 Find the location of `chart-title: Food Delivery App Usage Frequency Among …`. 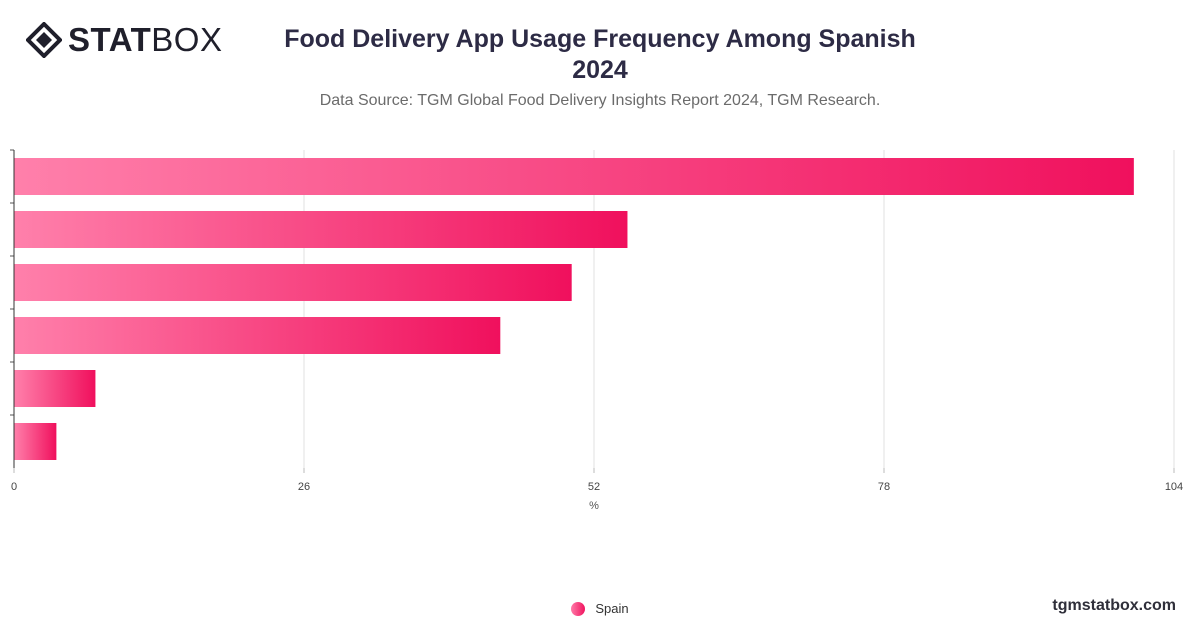

chart-title: Food Delivery App Usage Frequency Among … is located at coordinates (600, 55).